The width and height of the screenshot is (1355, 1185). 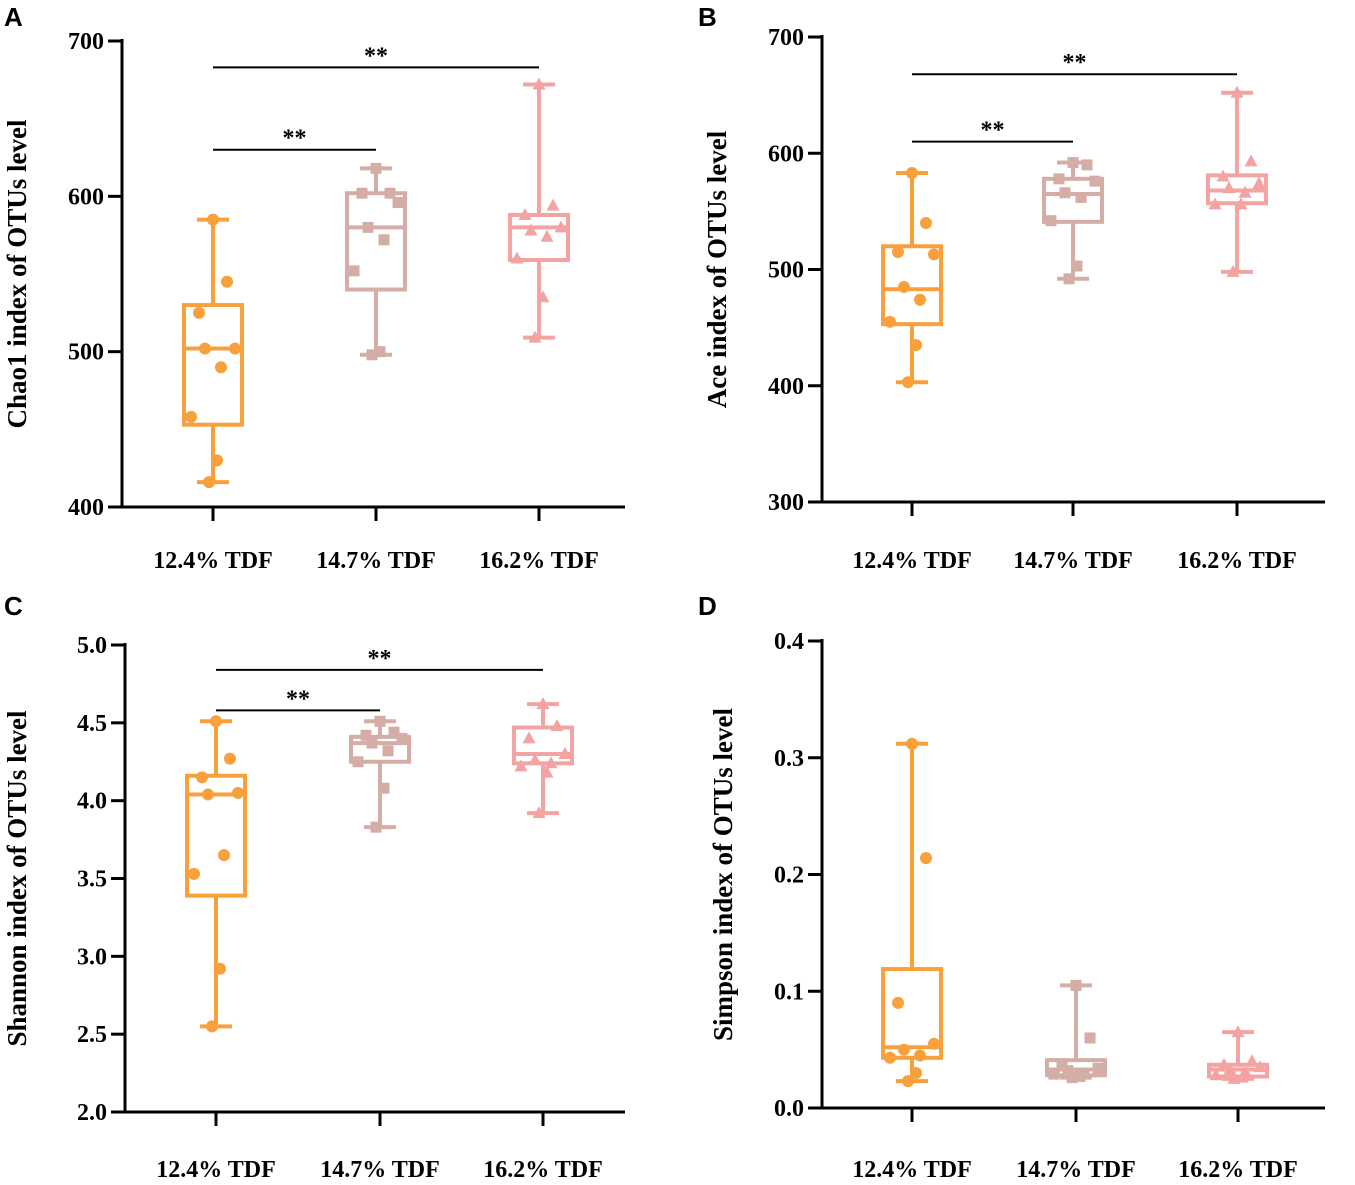 I want to click on y-tick-label: 400, so click(x=786, y=387).